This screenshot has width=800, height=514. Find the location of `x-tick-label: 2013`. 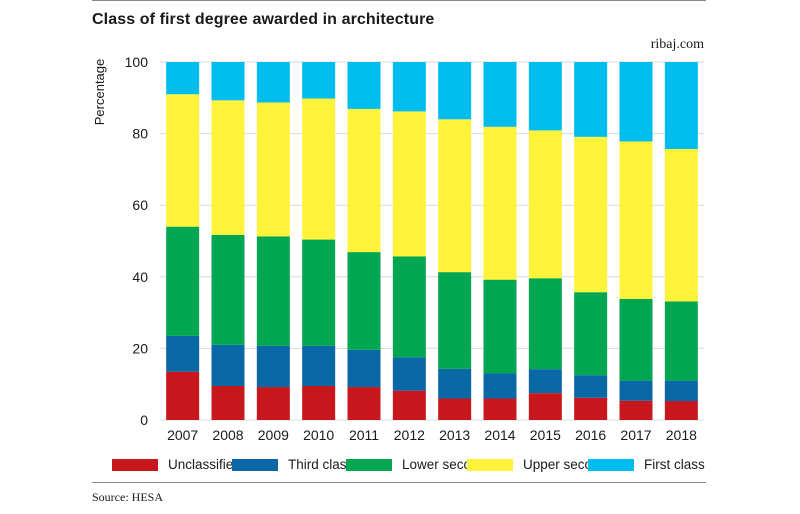

x-tick-label: 2013 is located at coordinates (454, 435).